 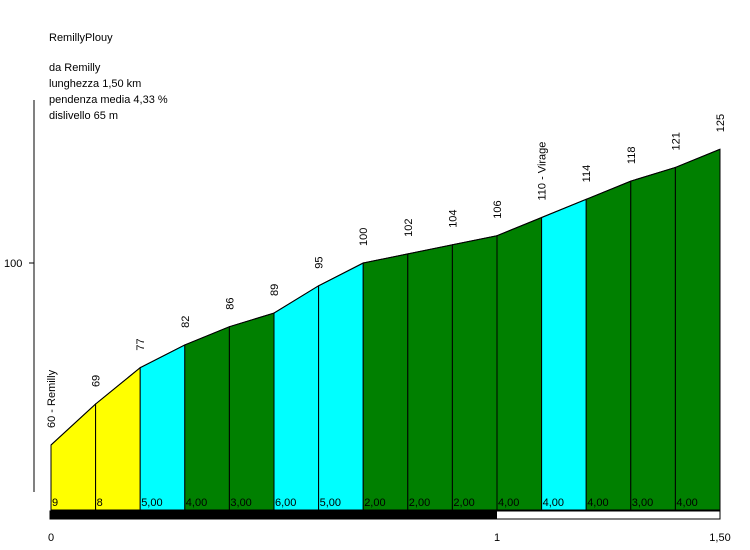 I want to click on x-tick-label: 0, so click(x=51, y=538).